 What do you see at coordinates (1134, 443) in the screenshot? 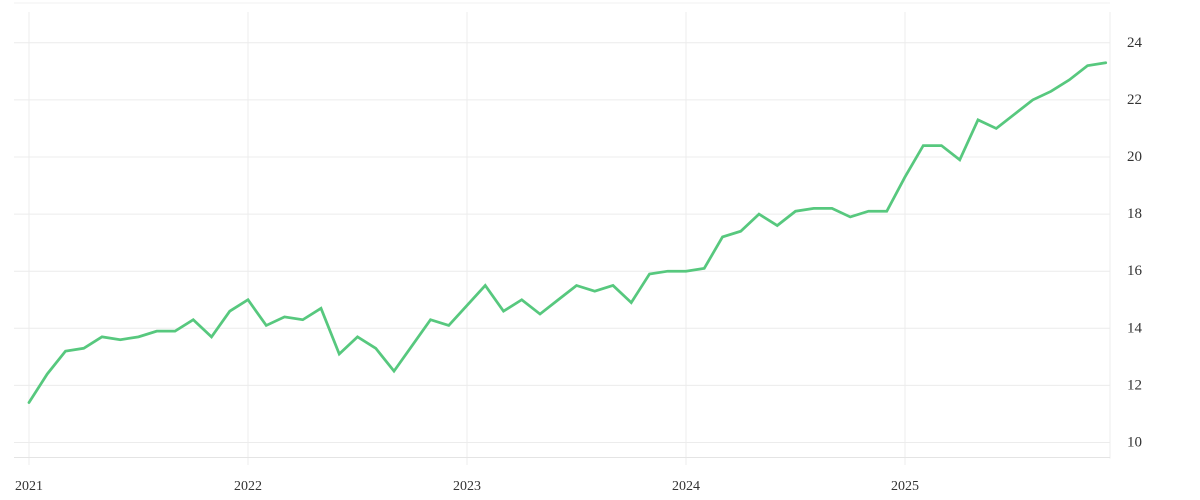
I see `y-axis-label: 10` at bounding box center [1134, 443].